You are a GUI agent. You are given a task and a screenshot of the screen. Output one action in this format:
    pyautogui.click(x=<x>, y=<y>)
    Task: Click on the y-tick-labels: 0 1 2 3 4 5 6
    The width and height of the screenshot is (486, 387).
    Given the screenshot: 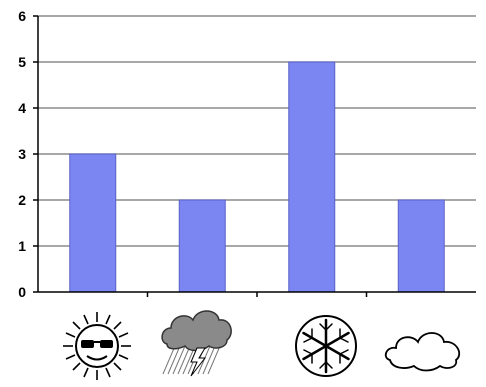 What is the action you would take?
    pyautogui.click(x=22, y=154)
    